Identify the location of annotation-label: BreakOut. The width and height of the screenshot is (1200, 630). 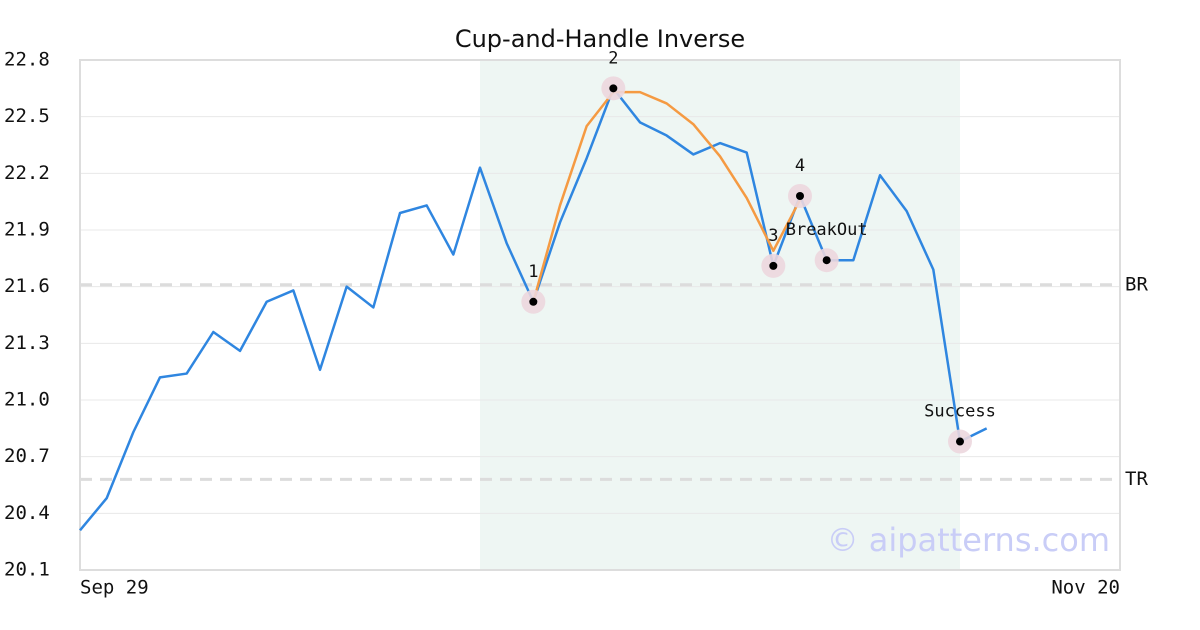
(827, 230).